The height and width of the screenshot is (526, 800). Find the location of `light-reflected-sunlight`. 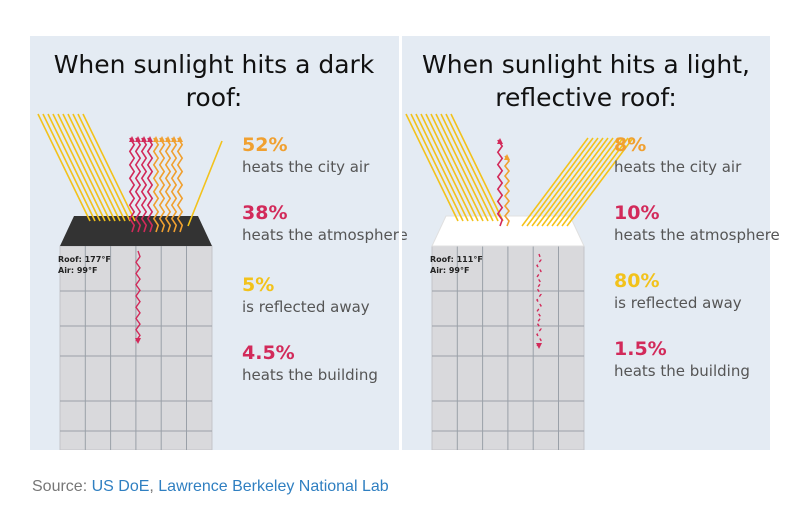

light-reflected-sunlight is located at coordinates (577, 182).